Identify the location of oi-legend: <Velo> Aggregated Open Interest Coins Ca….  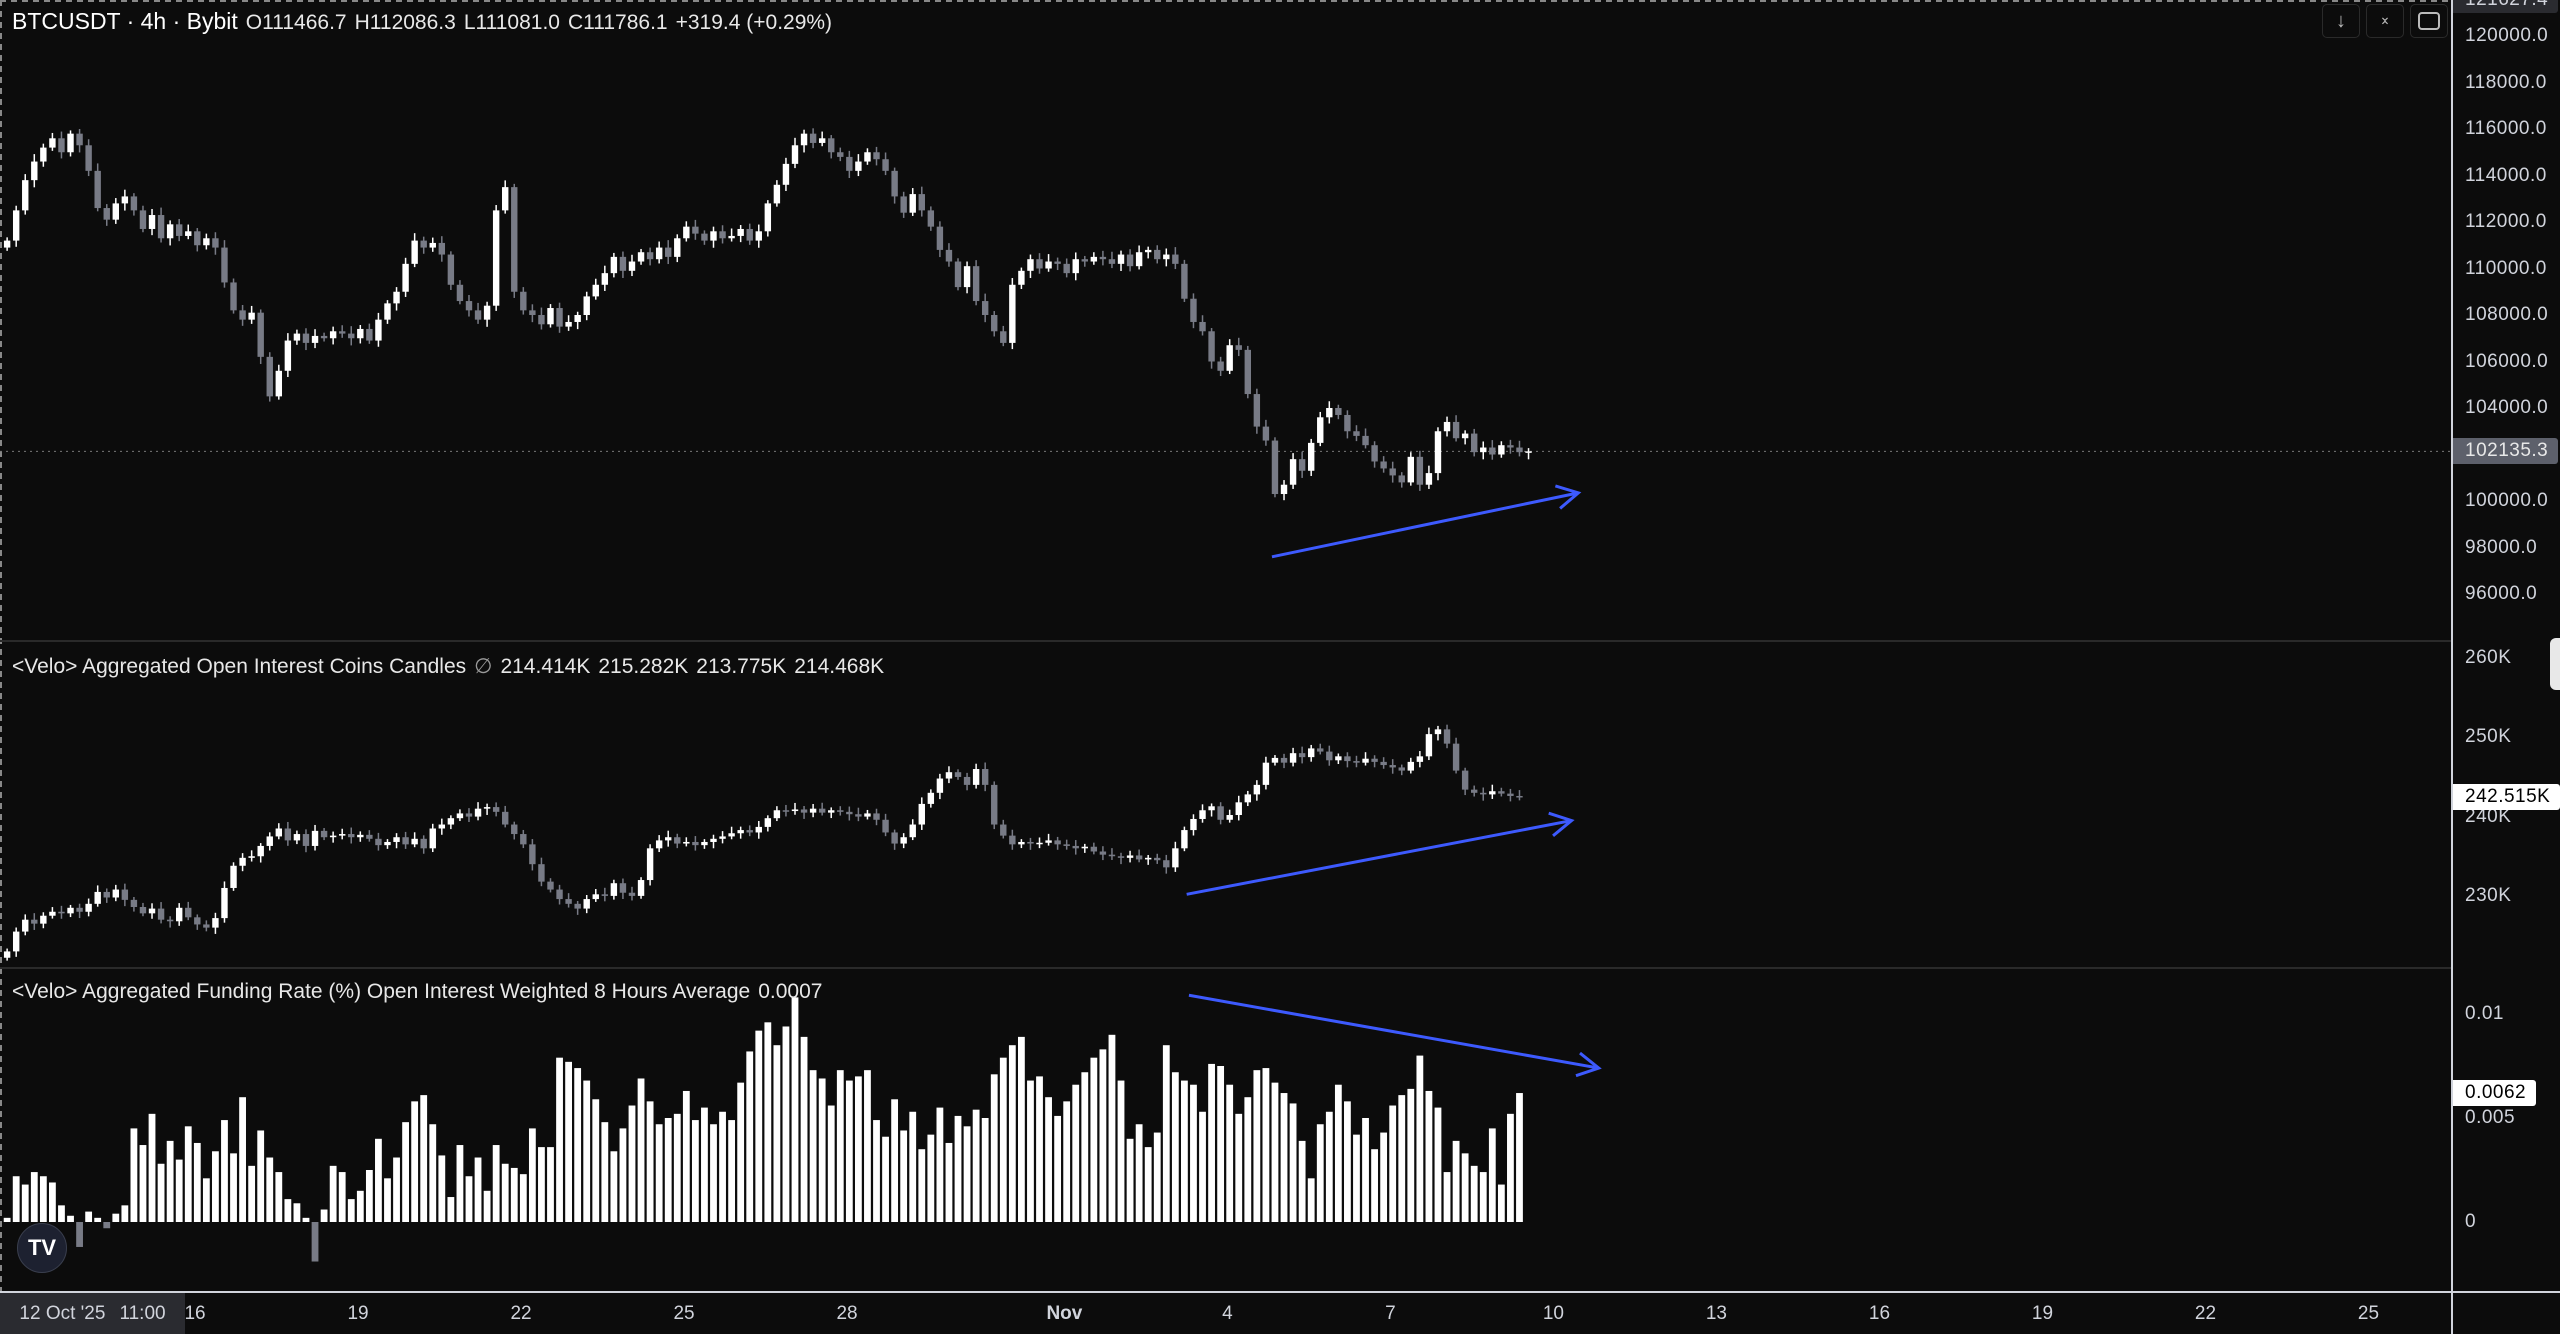
(452, 666).